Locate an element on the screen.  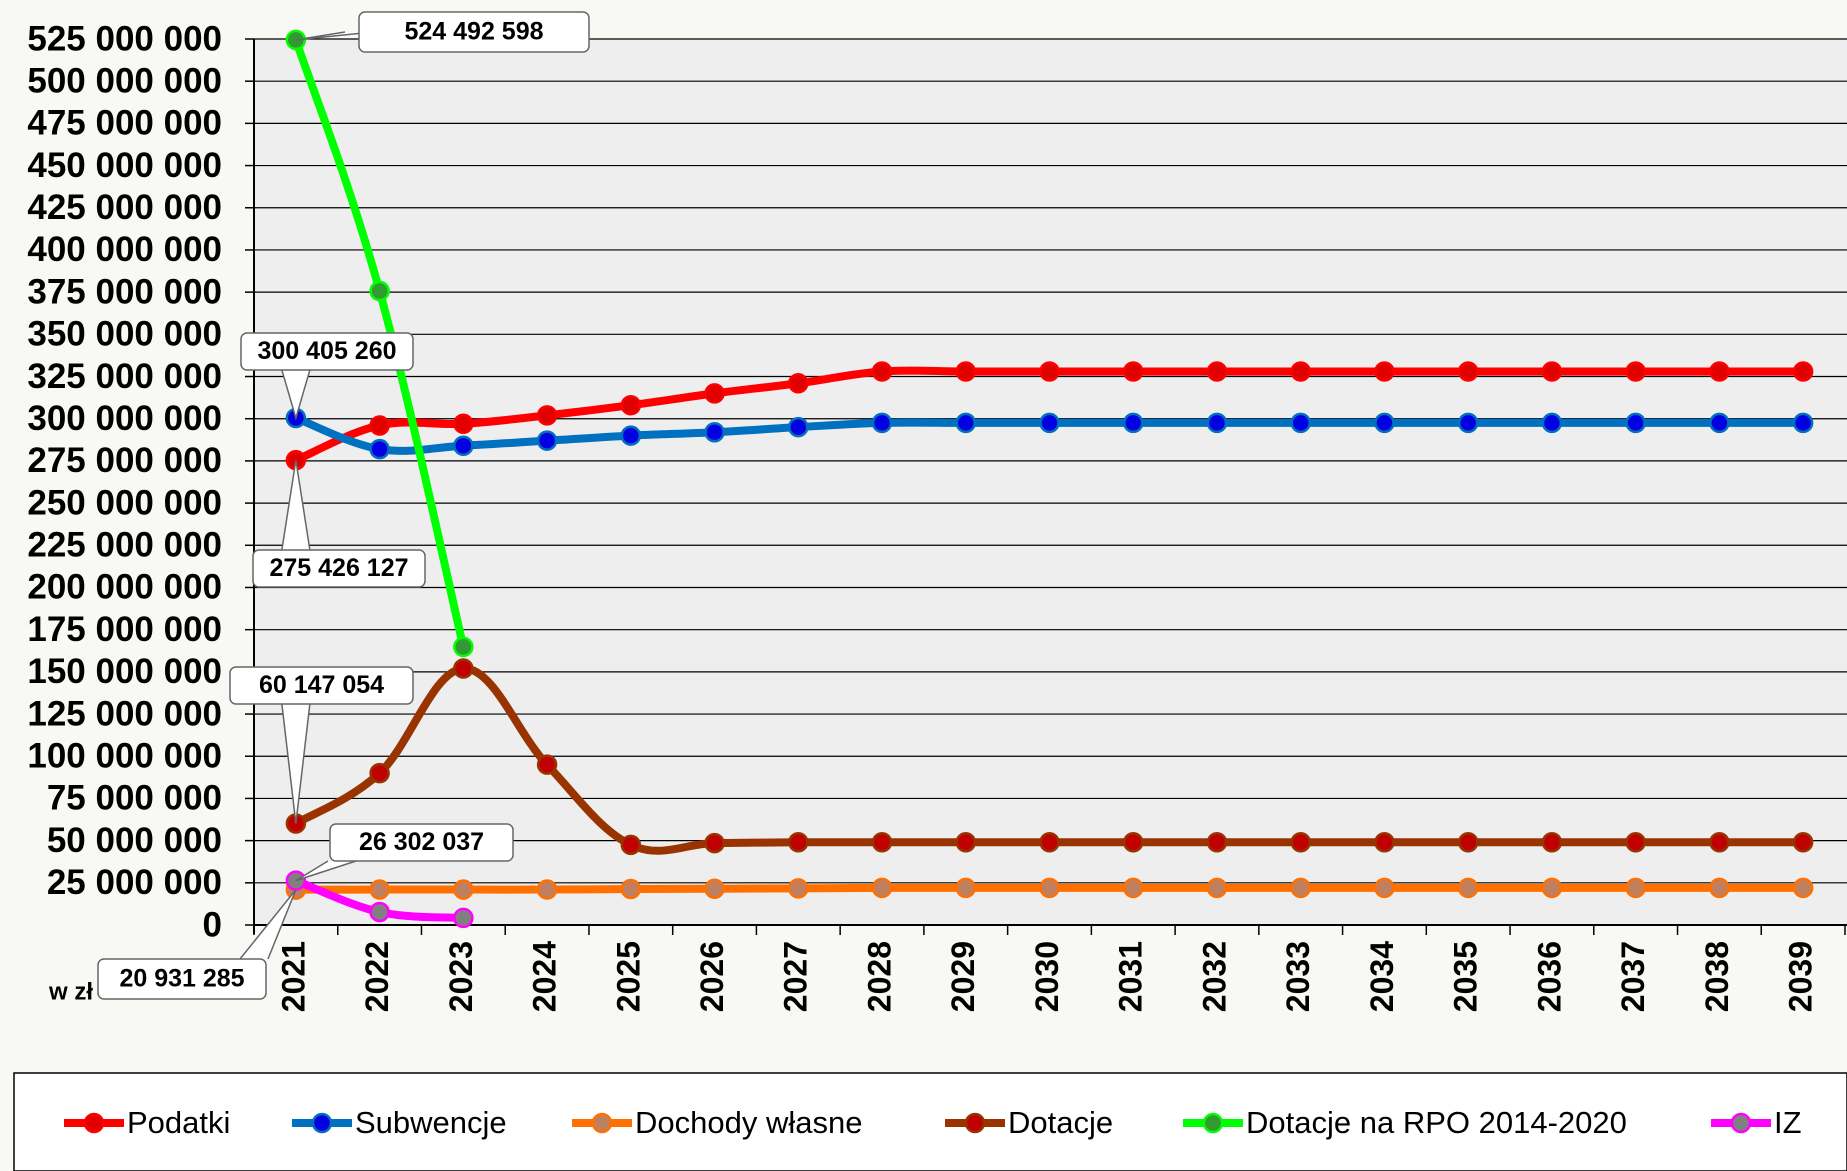
y-tick-label: 375 000 000 is located at coordinates (124, 291).